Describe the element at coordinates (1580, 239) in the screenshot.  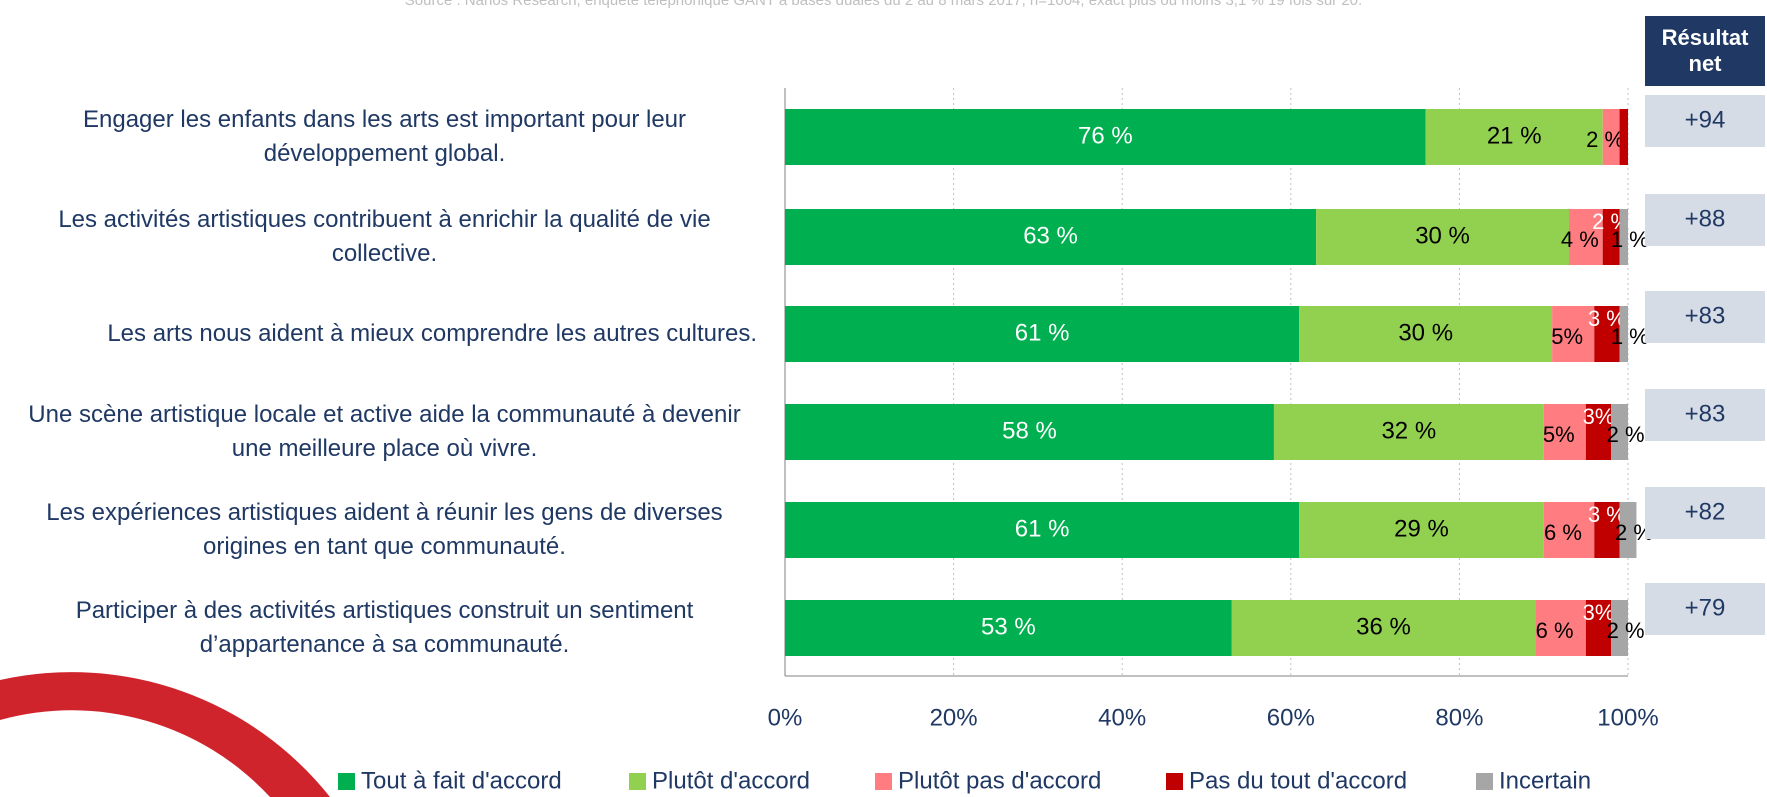
I see `data-label: 4 %` at that location.